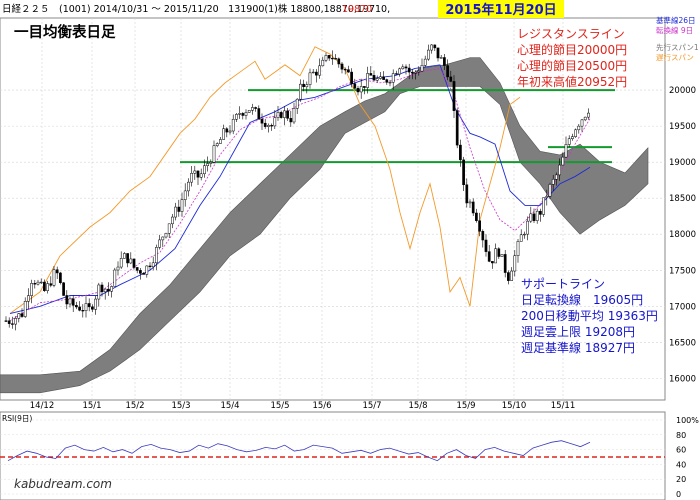  What do you see at coordinates (17, 418) in the screenshot?
I see `rsi-label: RSI(9日)` at bounding box center [17, 418].